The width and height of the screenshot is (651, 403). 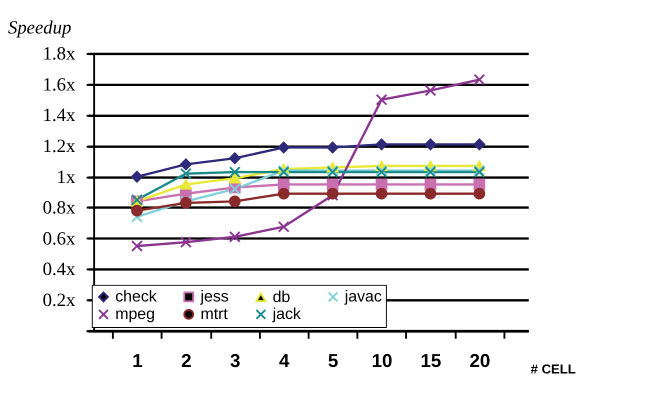 I want to click on x-tick-label: 5, so click(x=333, y=360).